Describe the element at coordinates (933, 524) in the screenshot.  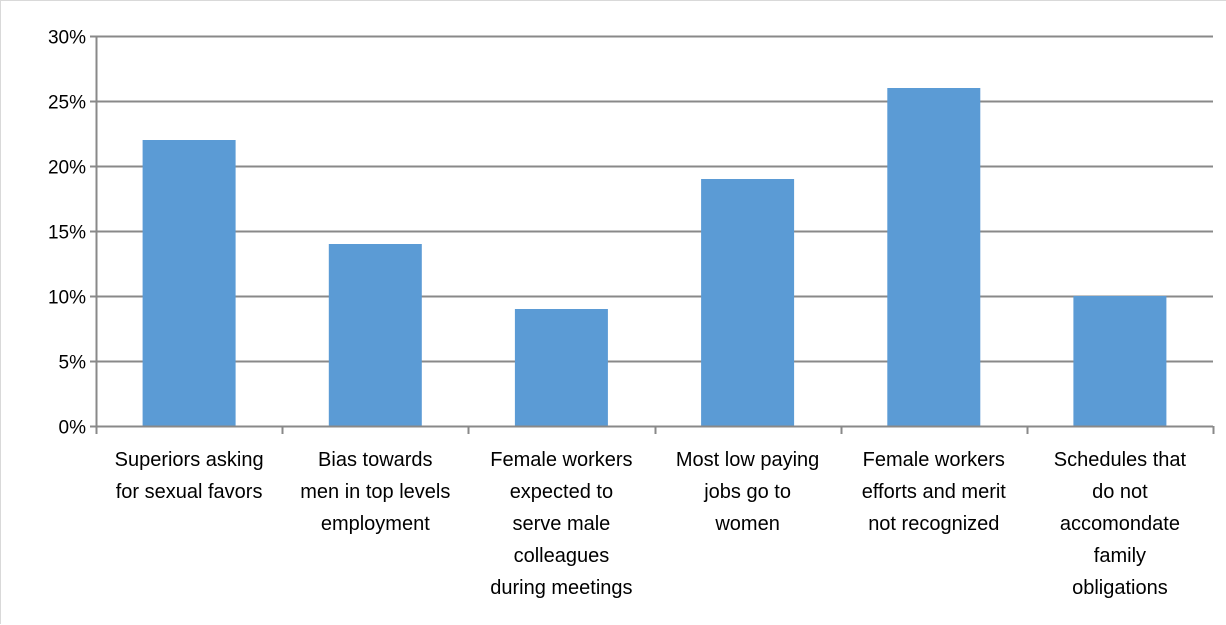
I see `x-category-label-line: not recognized` at that location.